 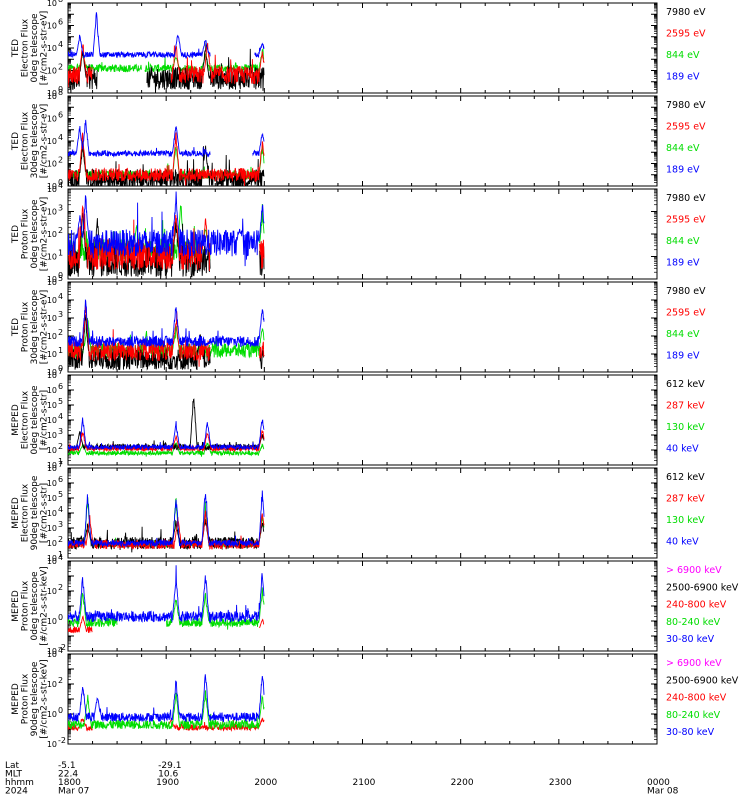 What do you see at coordinates (12, 766) in the screenshot?
I see `x-row-label: Lat` at bounding box center [12, 766].